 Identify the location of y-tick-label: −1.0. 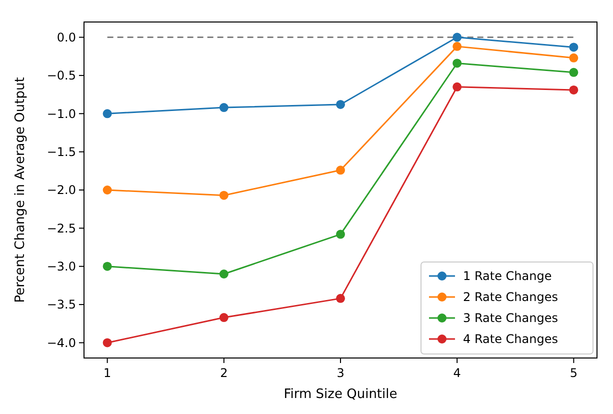
(61, 113).